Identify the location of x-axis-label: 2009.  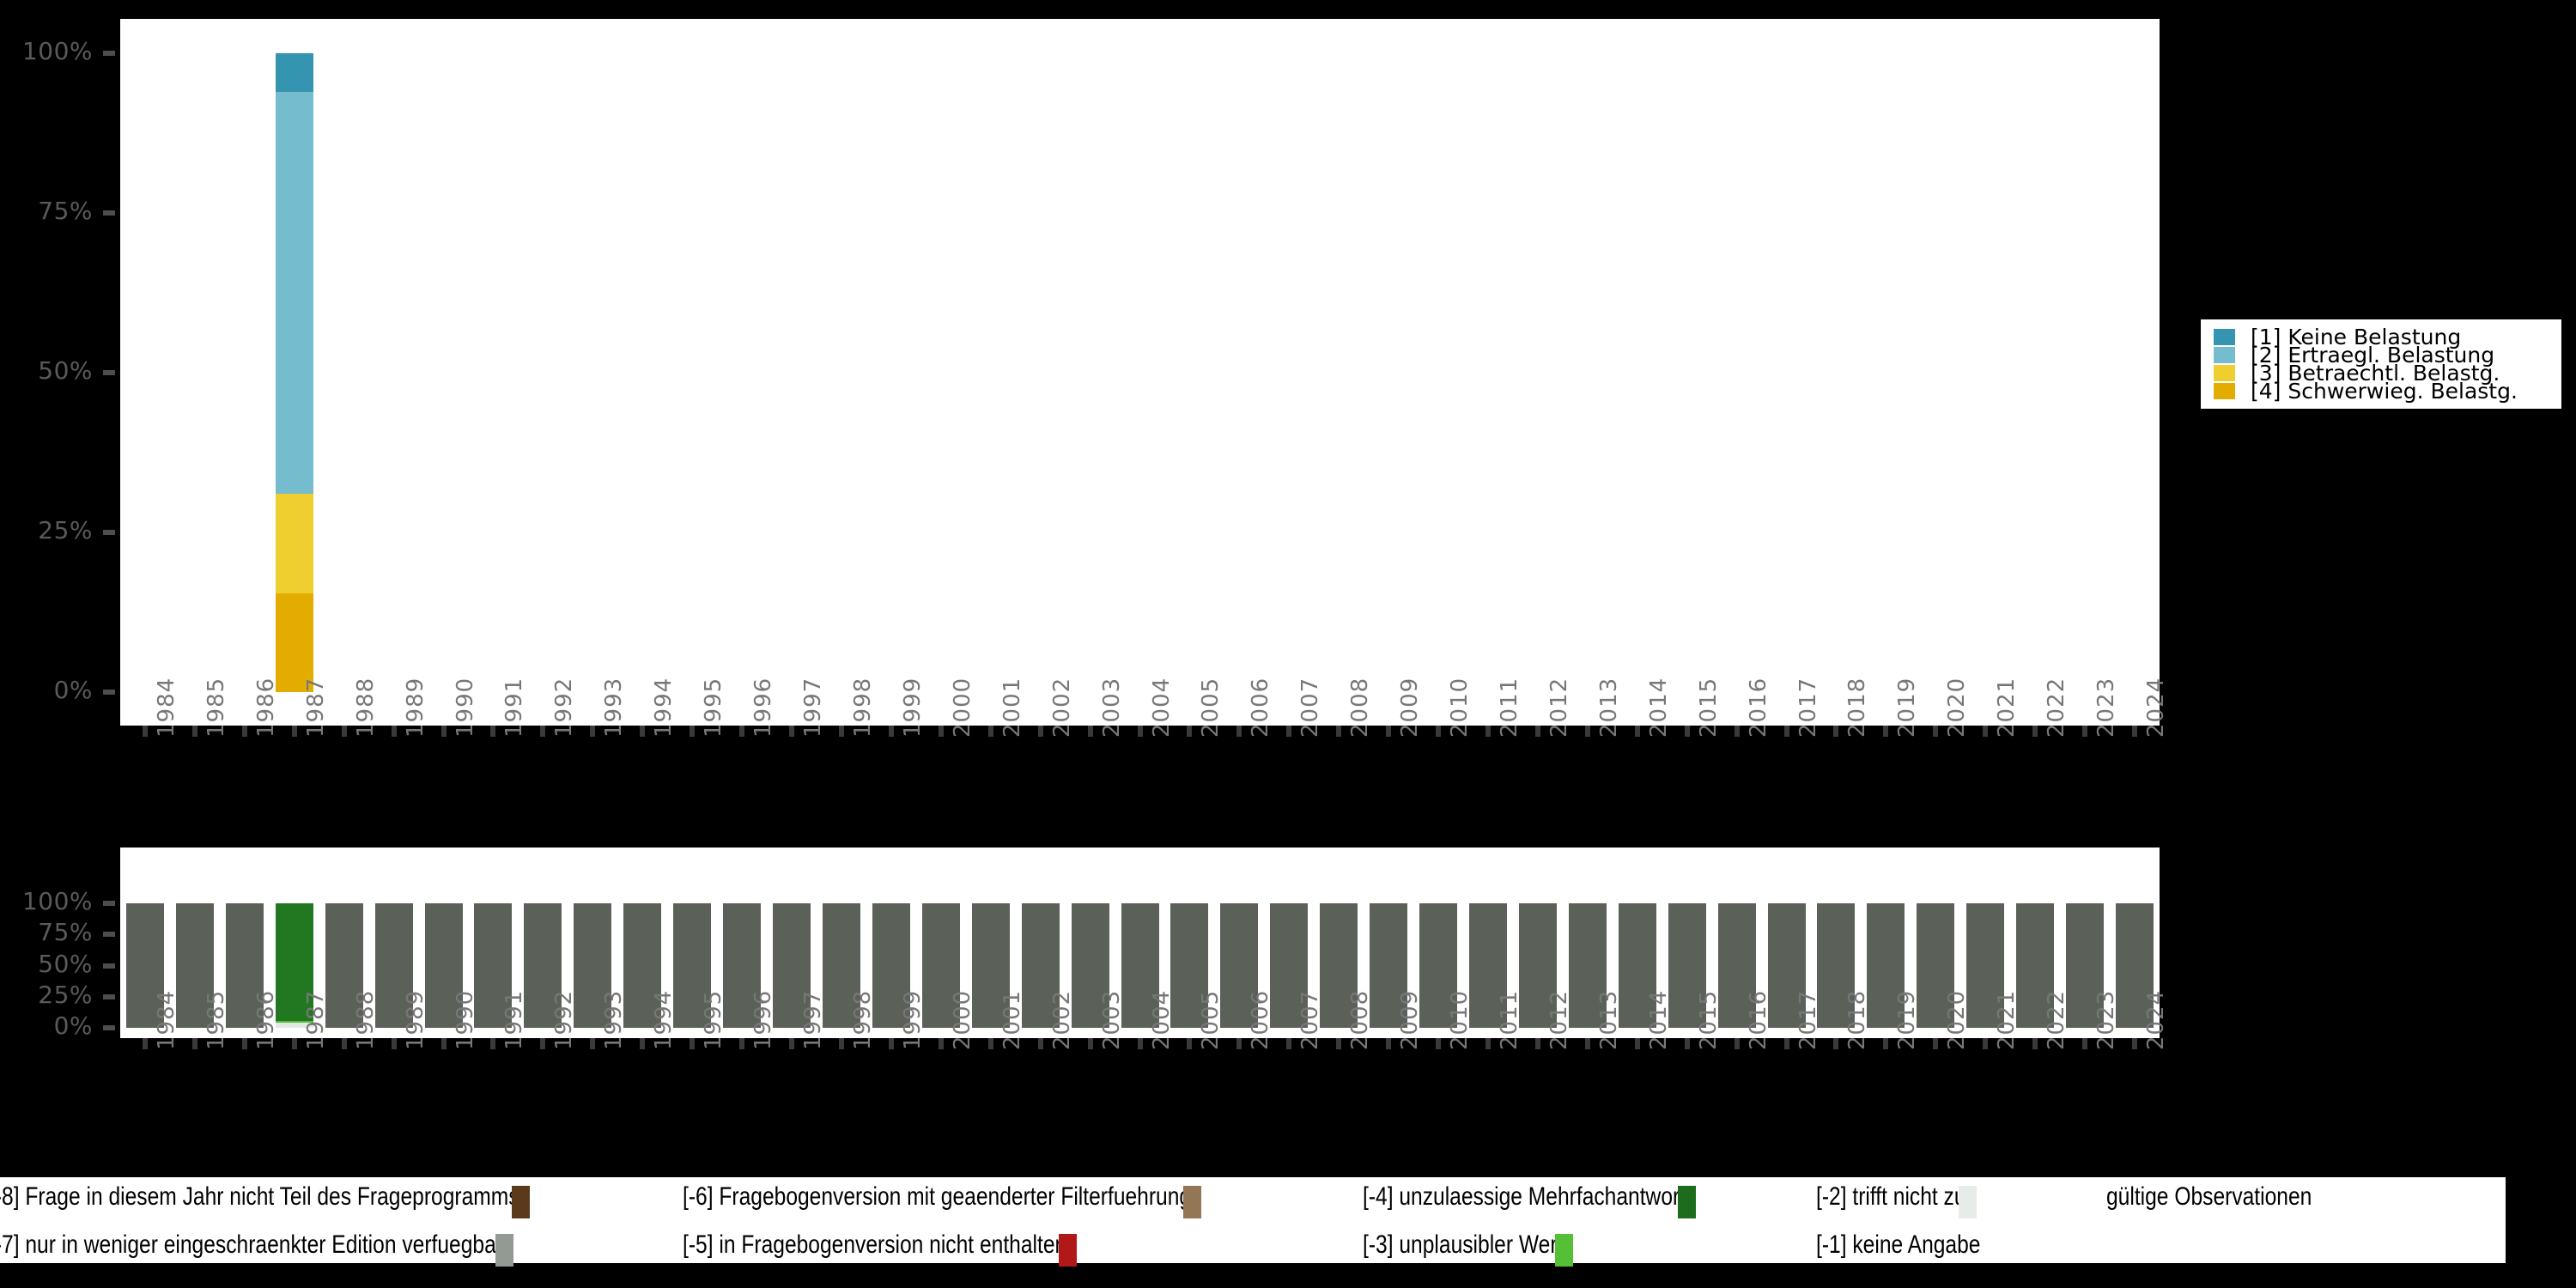
(1411, 707).